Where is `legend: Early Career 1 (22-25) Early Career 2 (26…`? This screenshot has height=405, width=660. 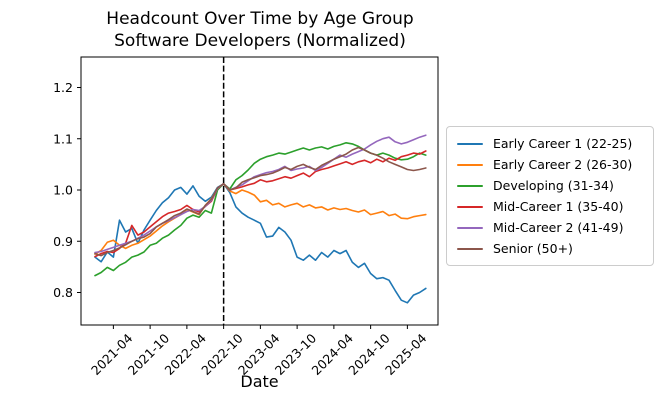
legend: Early Career 1 (22-25) Early Career 2 (26… is located at coordinates (550, 196).